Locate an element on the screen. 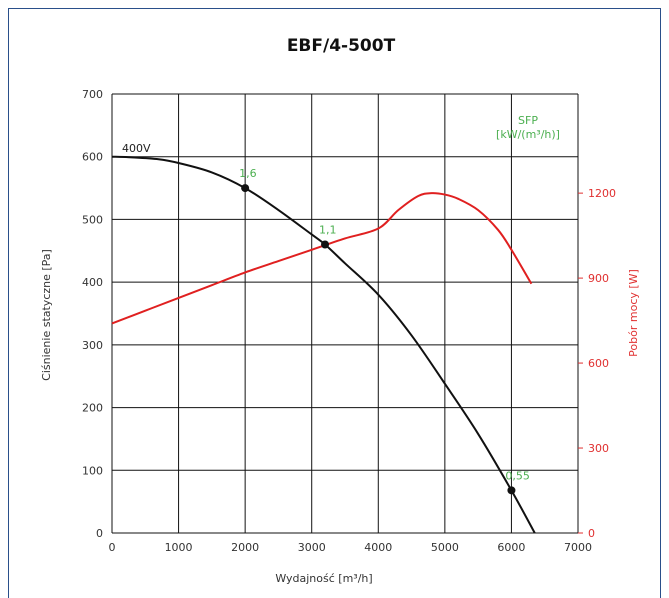 This screenshot has width=669, height=598. y-tick-label: 500 is located at coordinates (92, 219).